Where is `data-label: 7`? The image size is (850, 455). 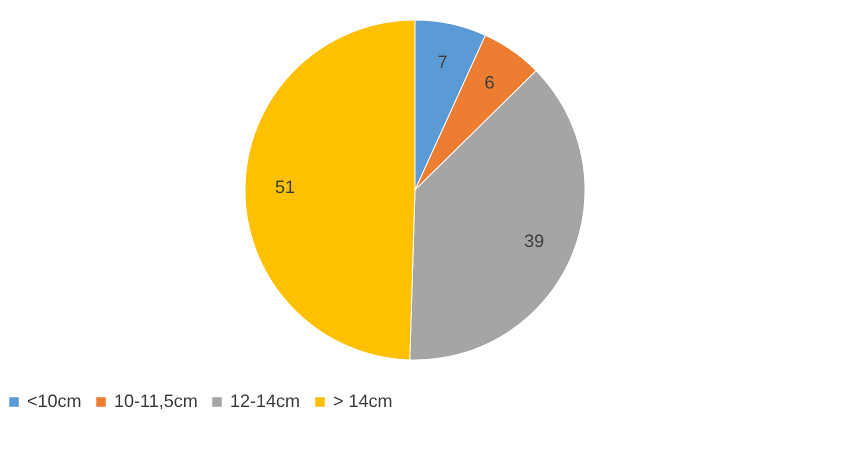 data-label: 7 is located at coordinates (443, 62).